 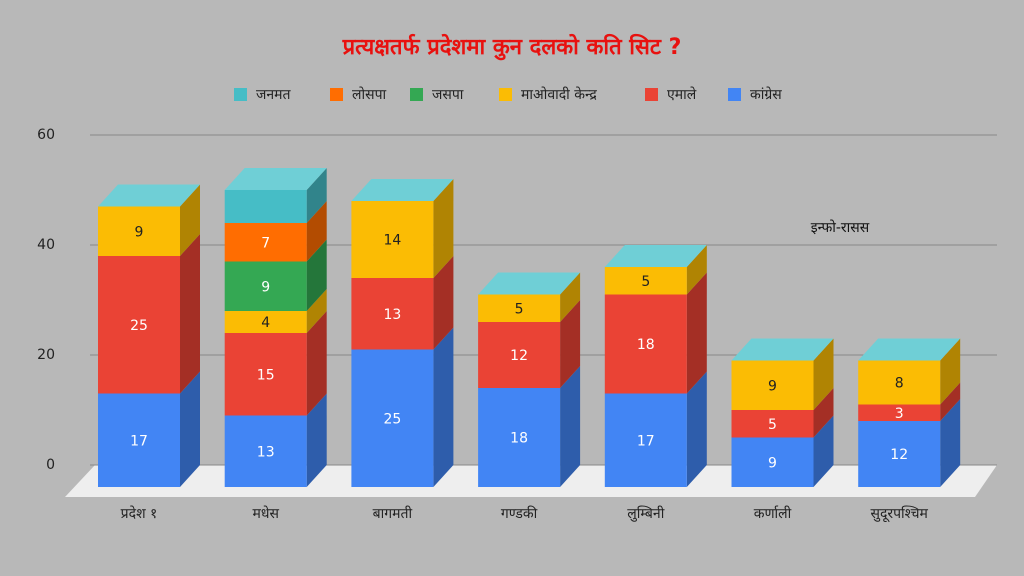 What do you see at coordinates (265, 513) in the screenshot?
I see `x-tick-label: मधेस` at bounding box center [265, 513].